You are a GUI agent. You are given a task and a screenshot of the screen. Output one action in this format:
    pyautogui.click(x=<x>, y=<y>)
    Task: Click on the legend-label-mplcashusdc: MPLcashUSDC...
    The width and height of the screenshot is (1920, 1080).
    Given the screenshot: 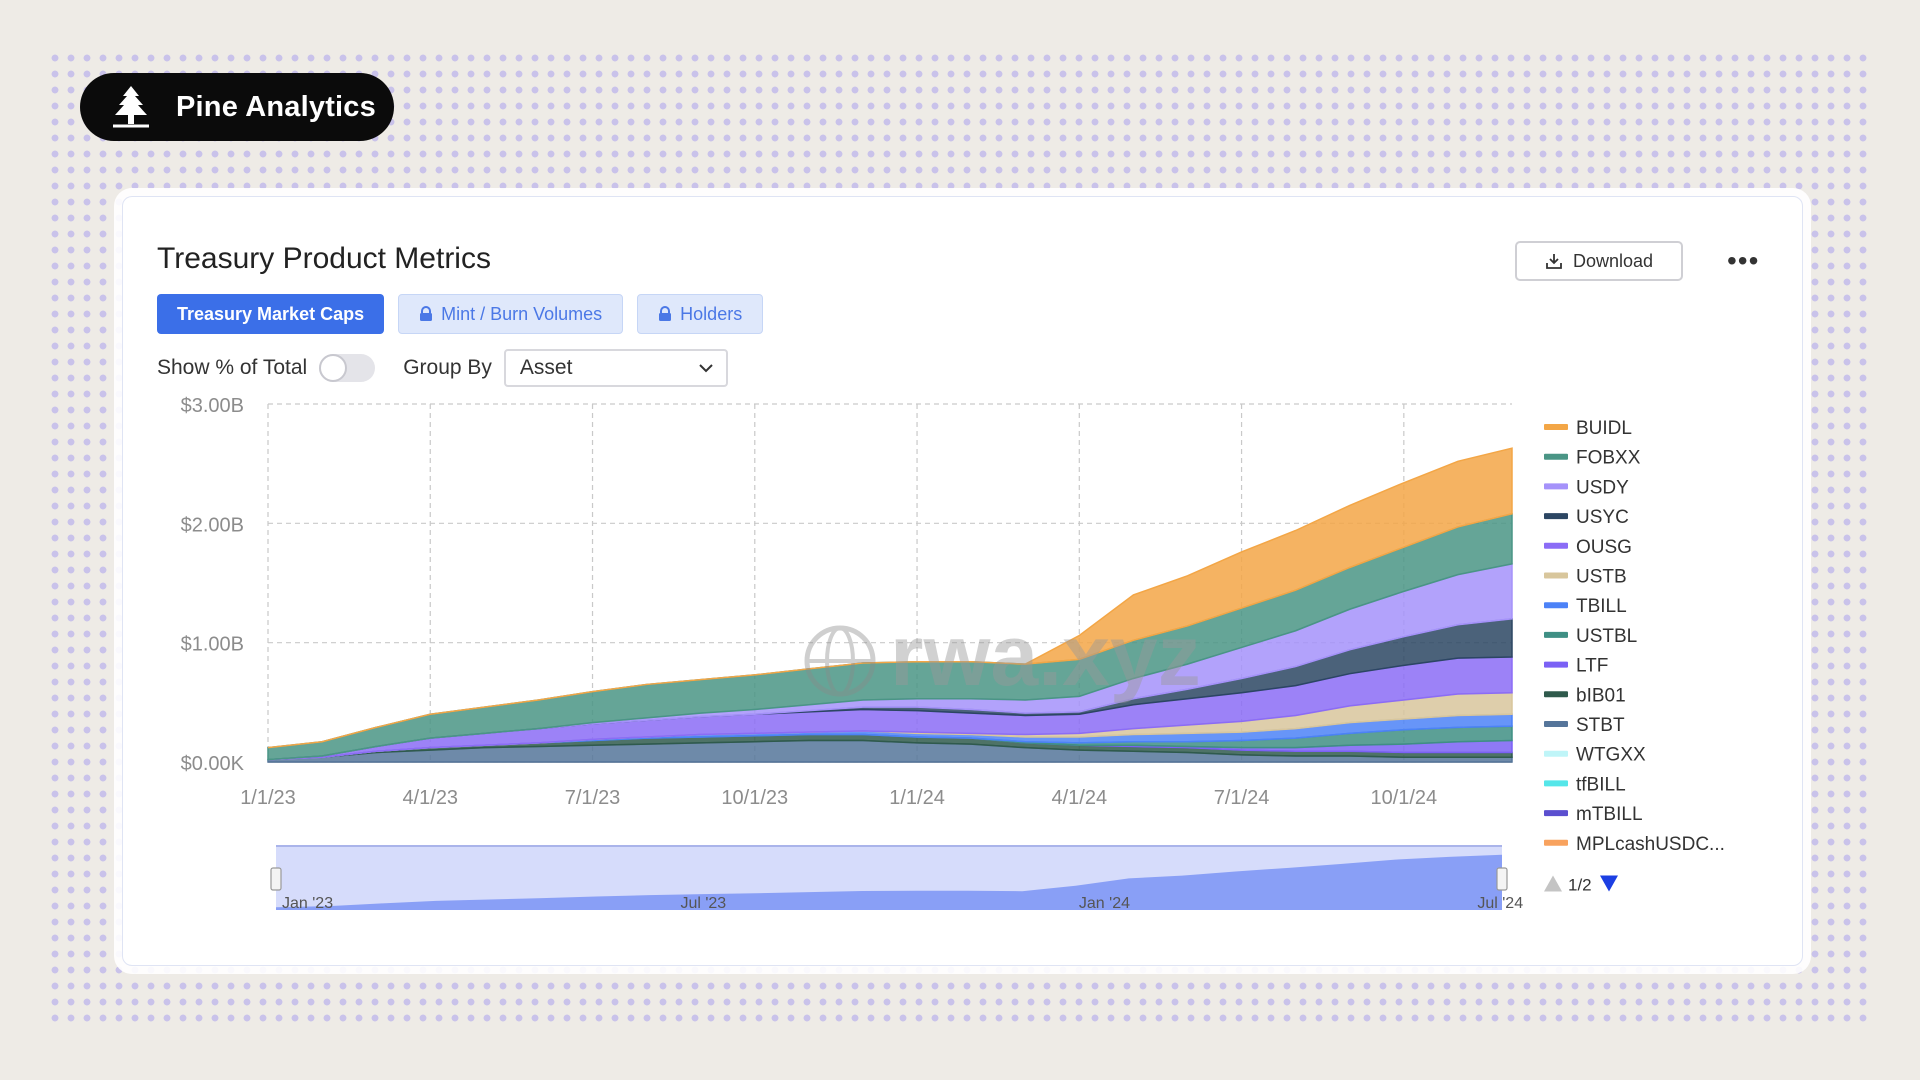 What is the action you would take?
    pyautogui.click(x=1650, y=844)
    